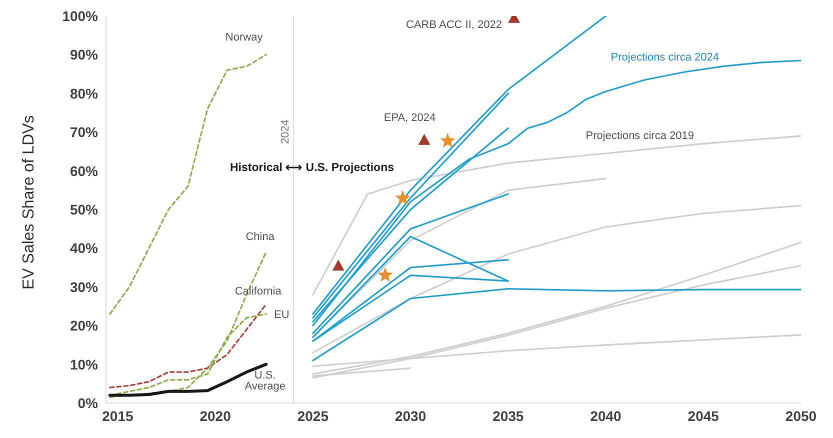 The width and height of the screenshot is (833, 438). I want to click on y-tick-label: 30%, so click(84, 286).